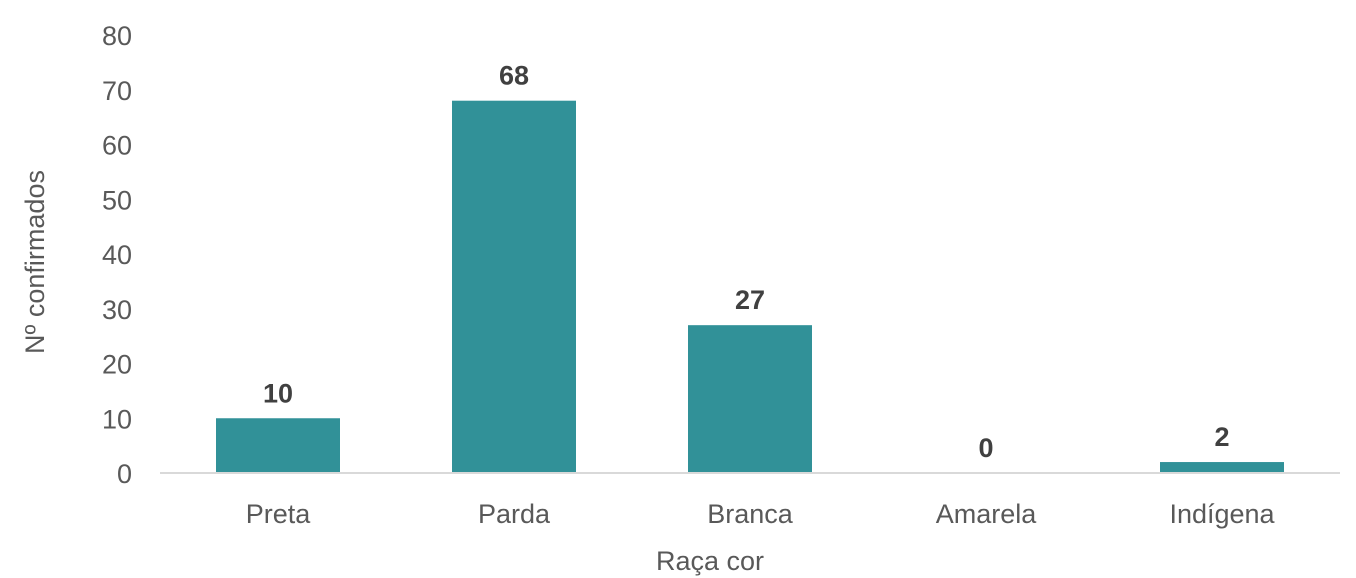  Describe the element at coordinates (750, 514) in the screenshot. I see `x-tick-label: Branca` at that location.